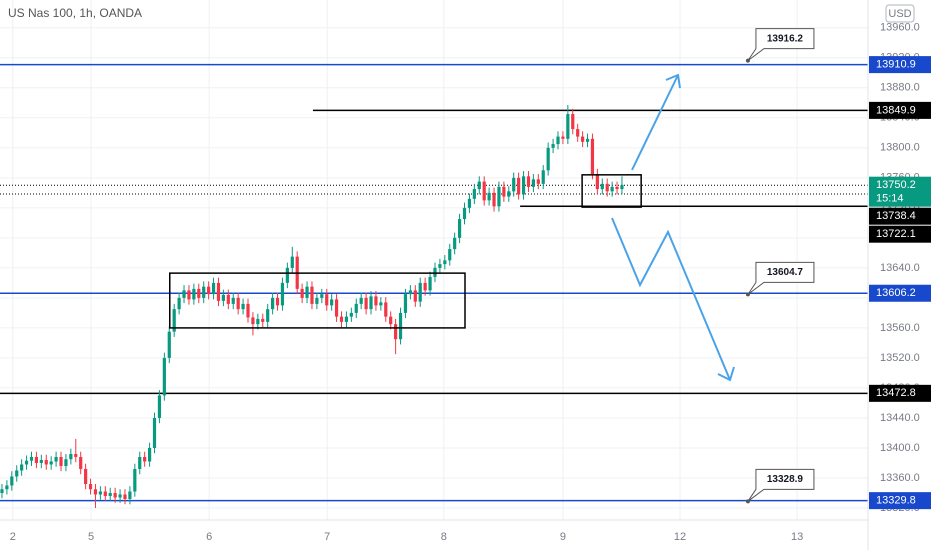  I want to click on x-tick-label: 5, so click(91, 537).